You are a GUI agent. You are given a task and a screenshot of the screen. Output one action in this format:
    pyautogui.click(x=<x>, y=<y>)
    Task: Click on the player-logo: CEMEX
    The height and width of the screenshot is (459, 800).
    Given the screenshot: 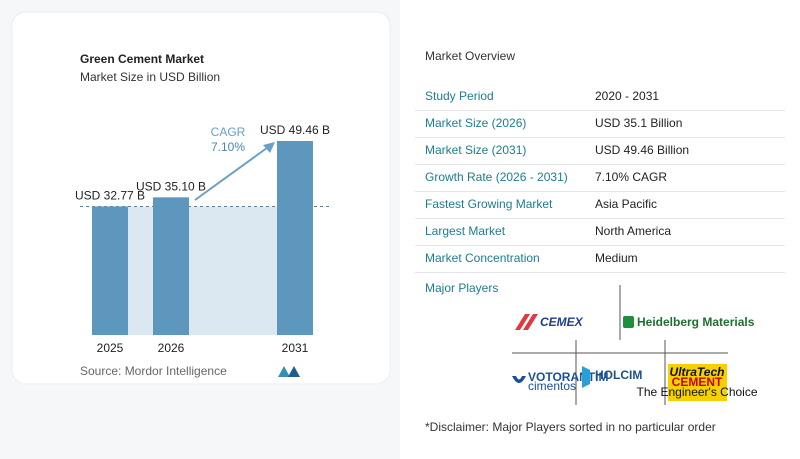 What is the action you would take?
    pyautogui.click(x=562, y=322)
    